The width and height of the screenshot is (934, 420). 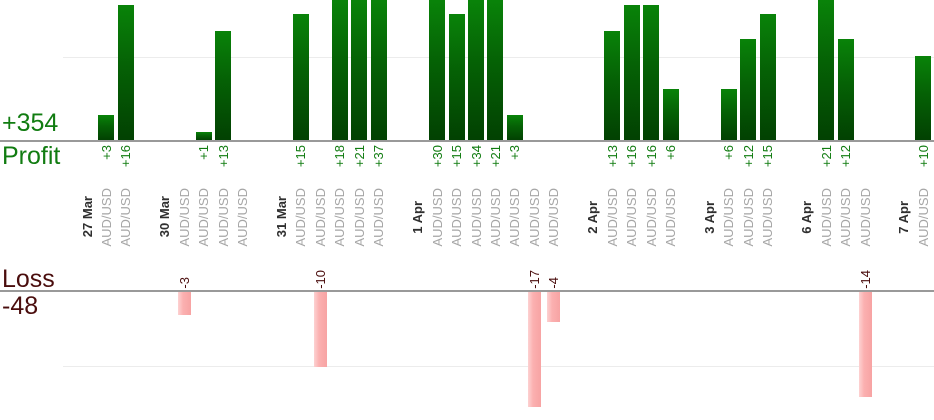 What do you see at coordinates (709, 217) in the screenshot?
I see `date-label-wrap: 3 Apr` at bounding box center [709, 217].